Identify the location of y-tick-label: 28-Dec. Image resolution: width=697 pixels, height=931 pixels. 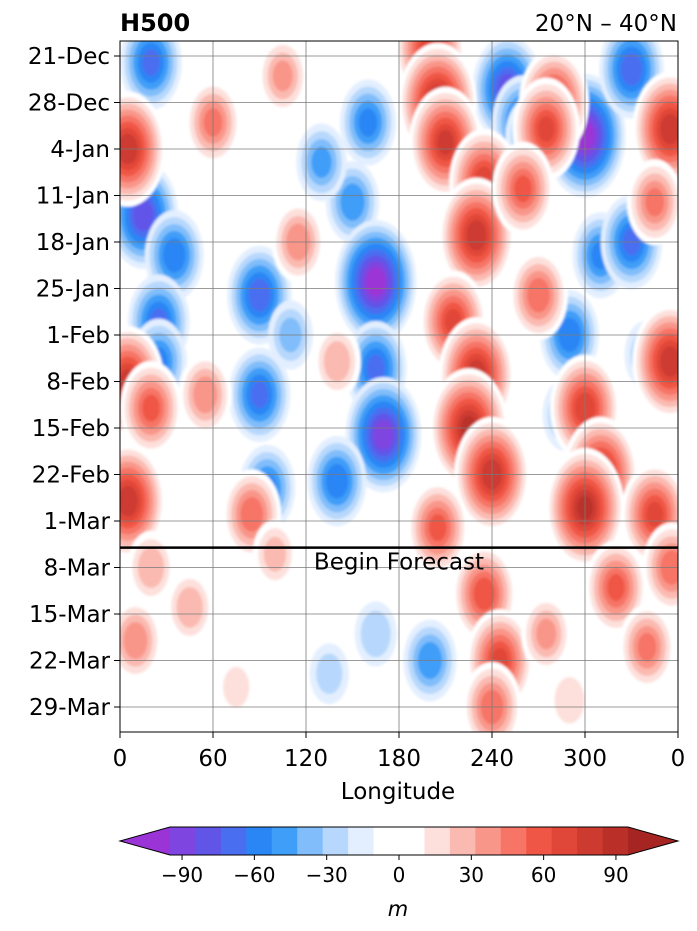
(69, 104).